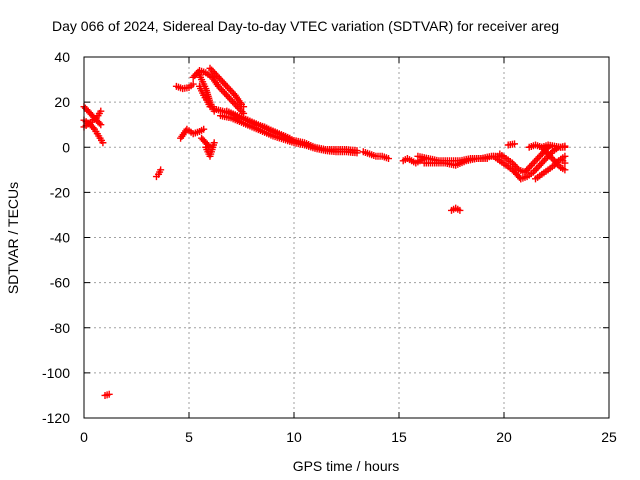  What do you see at coordinates (504, 437) in the screenshot?
I see `x-tick-label: 20` at bounding box center [504, 437].